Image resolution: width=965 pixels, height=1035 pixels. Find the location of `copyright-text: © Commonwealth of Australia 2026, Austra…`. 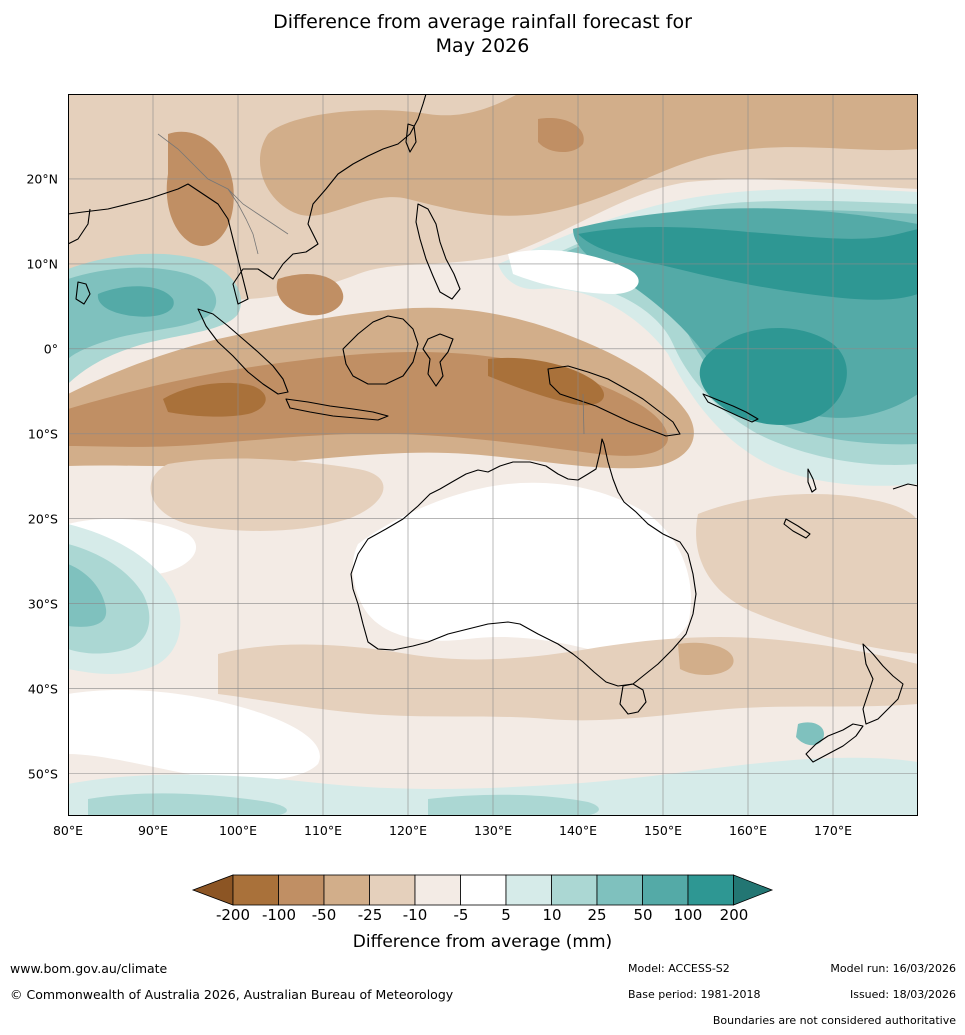

copyright-text: © Commonwealth of Australia 2026, Austra… is located at coordinates (232, 994).